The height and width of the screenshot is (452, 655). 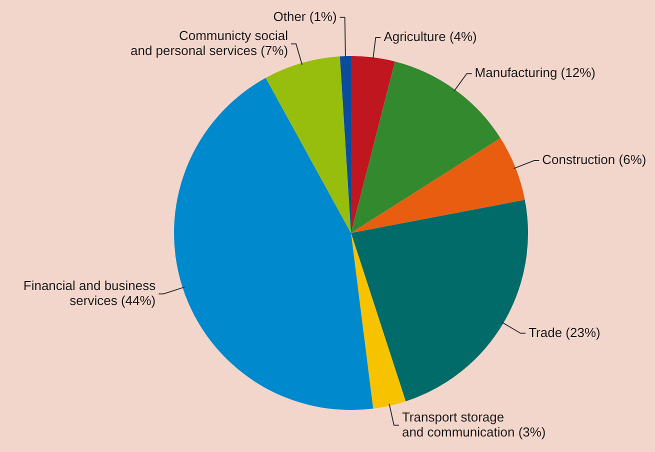 I want to click on slice-label: Communicty social and personal services (7%), so click(x=209, y=43).